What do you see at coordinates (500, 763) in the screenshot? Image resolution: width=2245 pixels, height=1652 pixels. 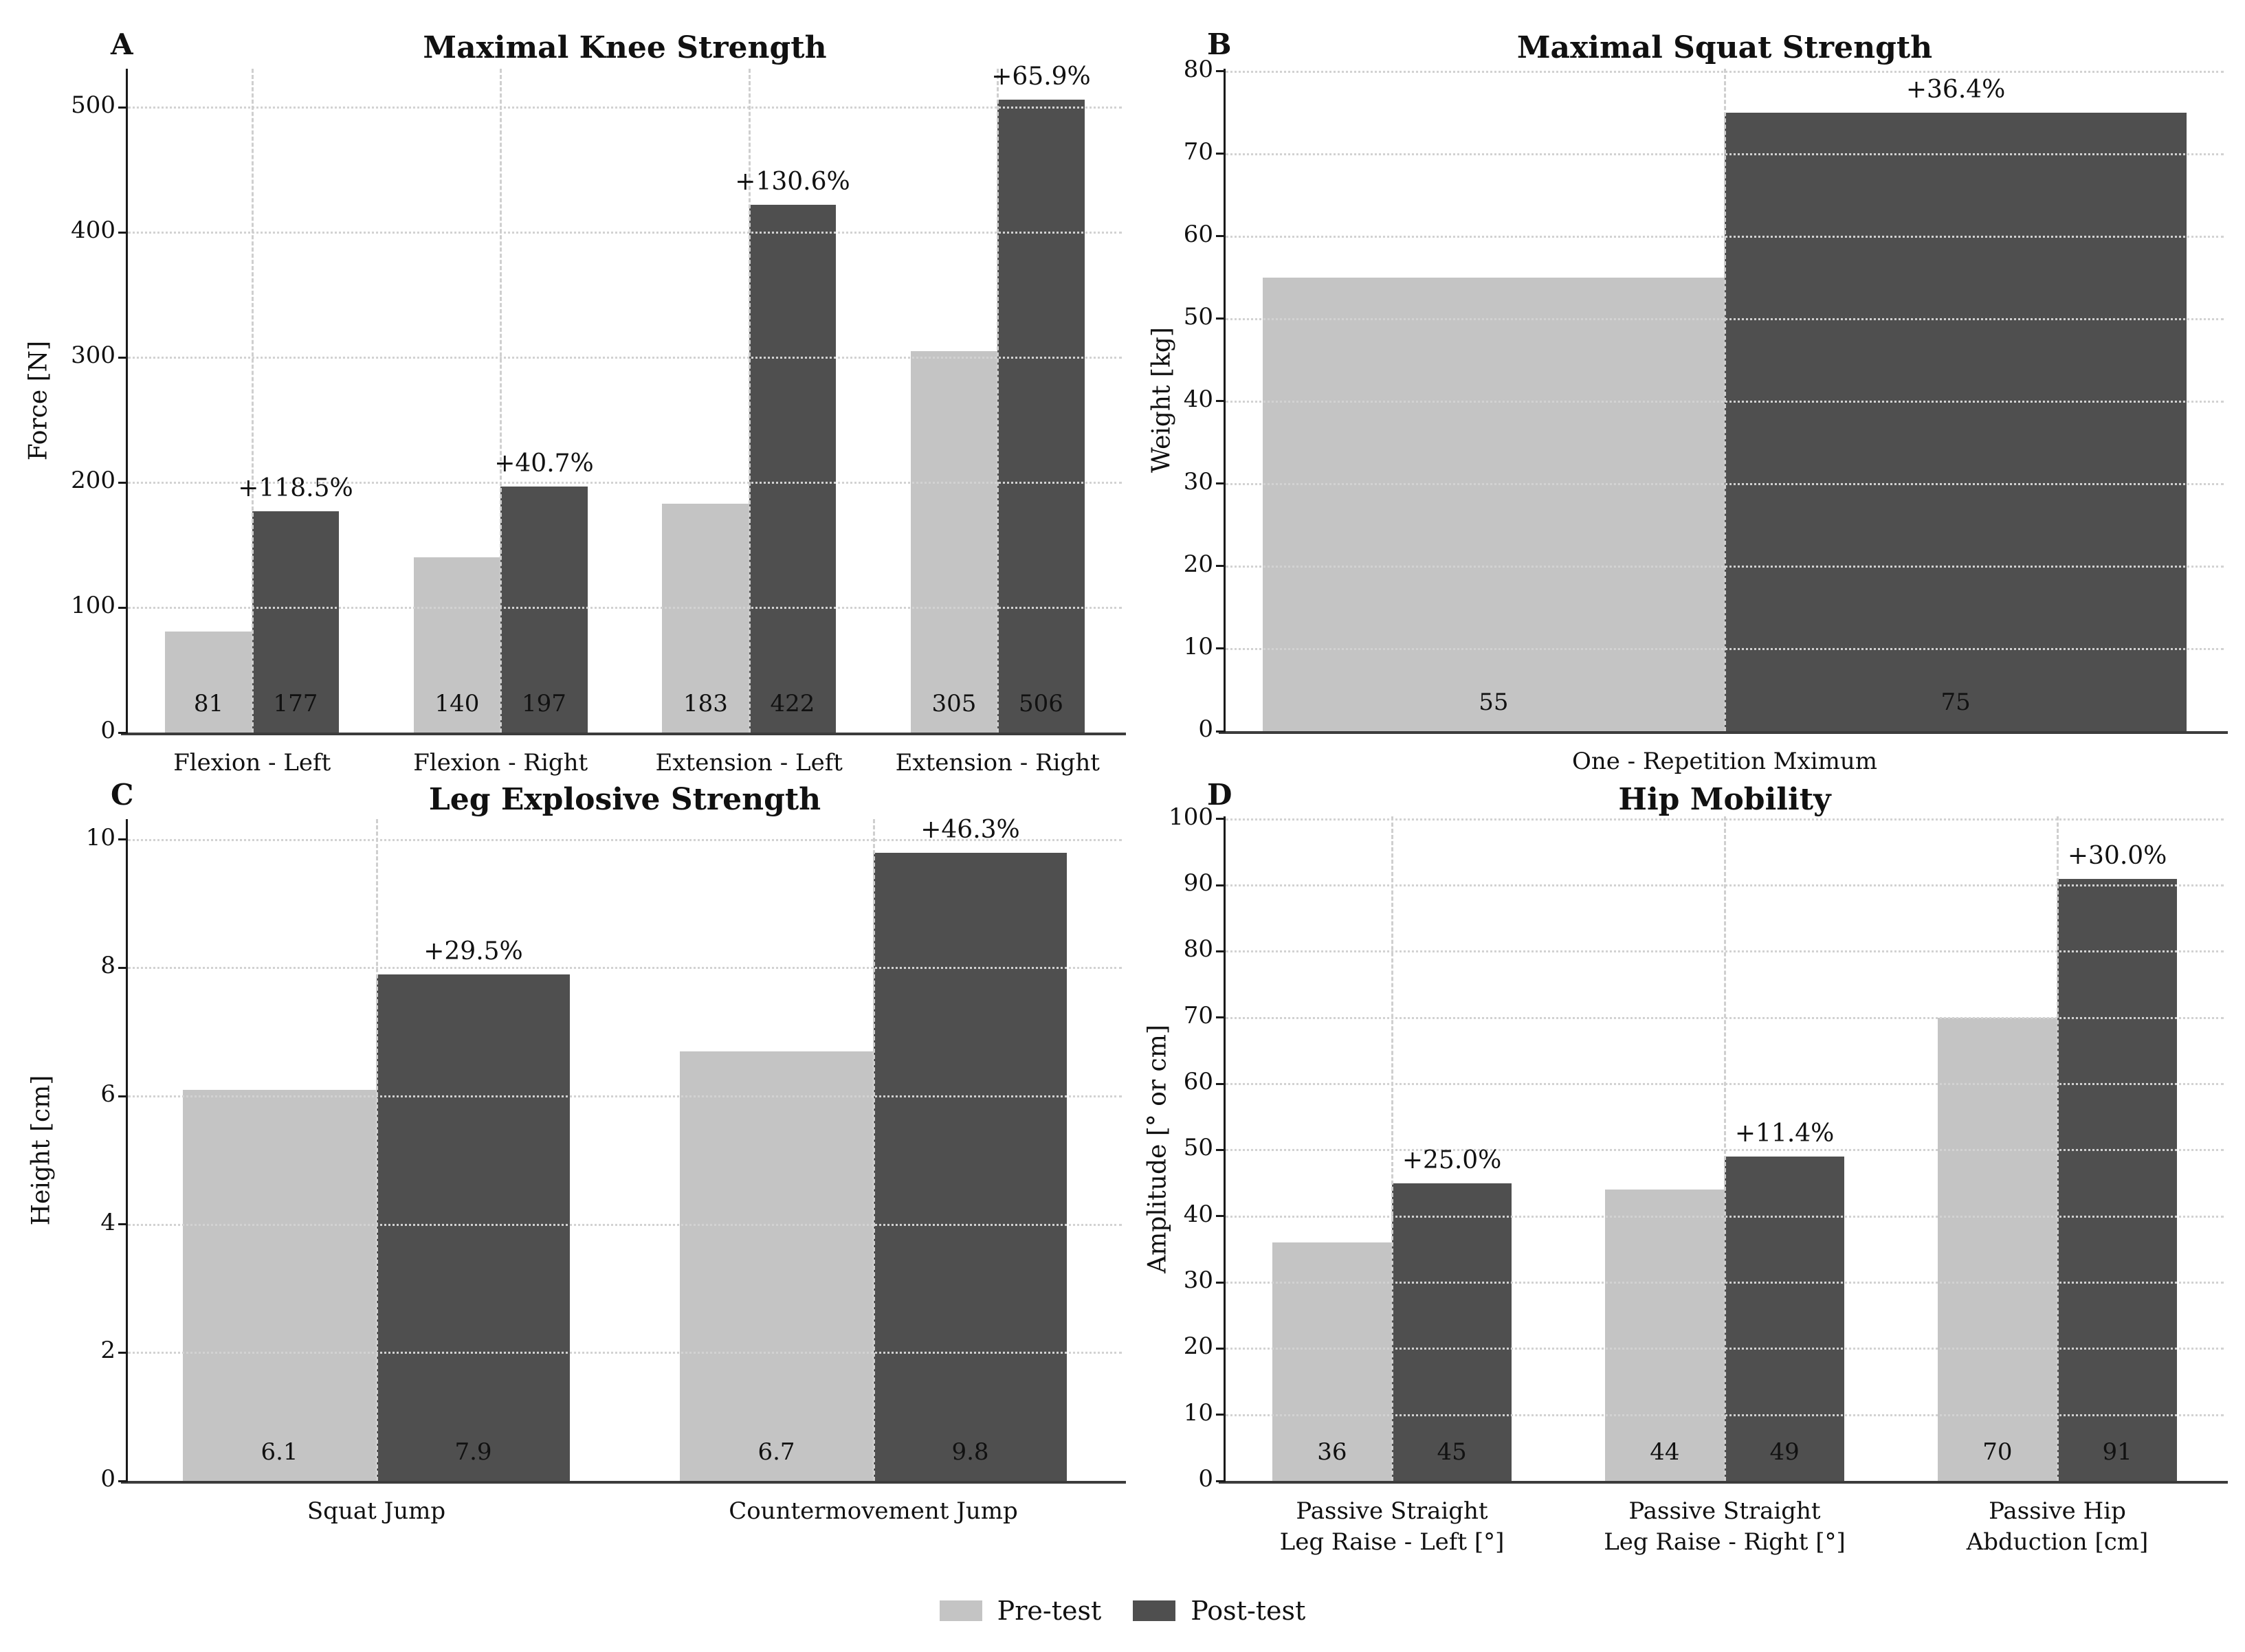 I see `x-category-label-1: Flexion - Right` at bounding box center [500, 763].